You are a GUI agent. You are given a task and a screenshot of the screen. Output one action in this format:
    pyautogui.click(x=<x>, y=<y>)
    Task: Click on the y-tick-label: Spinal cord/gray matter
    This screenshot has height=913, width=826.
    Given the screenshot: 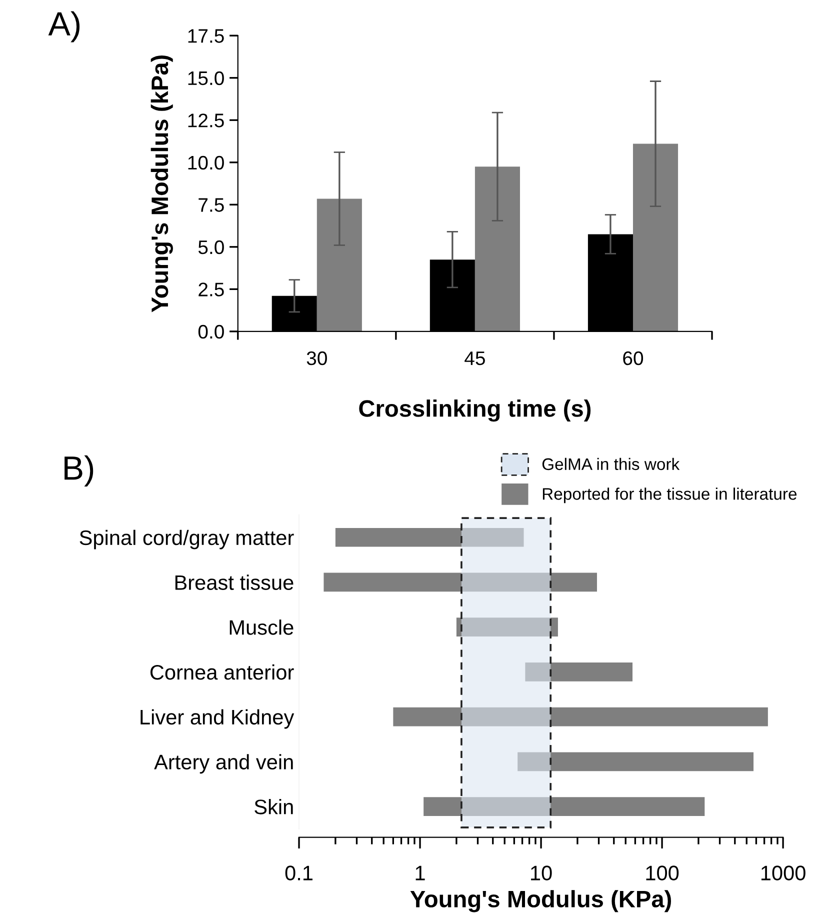 What is the action you would take?
    pyautogui.click(x=187, y=540)
    